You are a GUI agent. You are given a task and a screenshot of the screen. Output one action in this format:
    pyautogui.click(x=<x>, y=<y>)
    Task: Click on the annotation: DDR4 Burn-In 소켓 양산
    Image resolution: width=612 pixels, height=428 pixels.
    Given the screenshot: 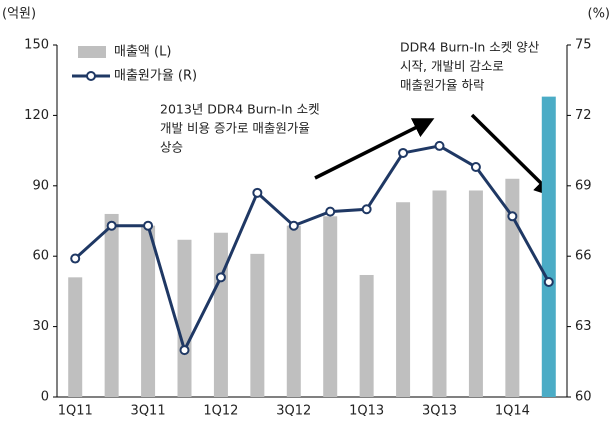 What is the action you would take?
    pyautogui.click(x=470, y=47)
    